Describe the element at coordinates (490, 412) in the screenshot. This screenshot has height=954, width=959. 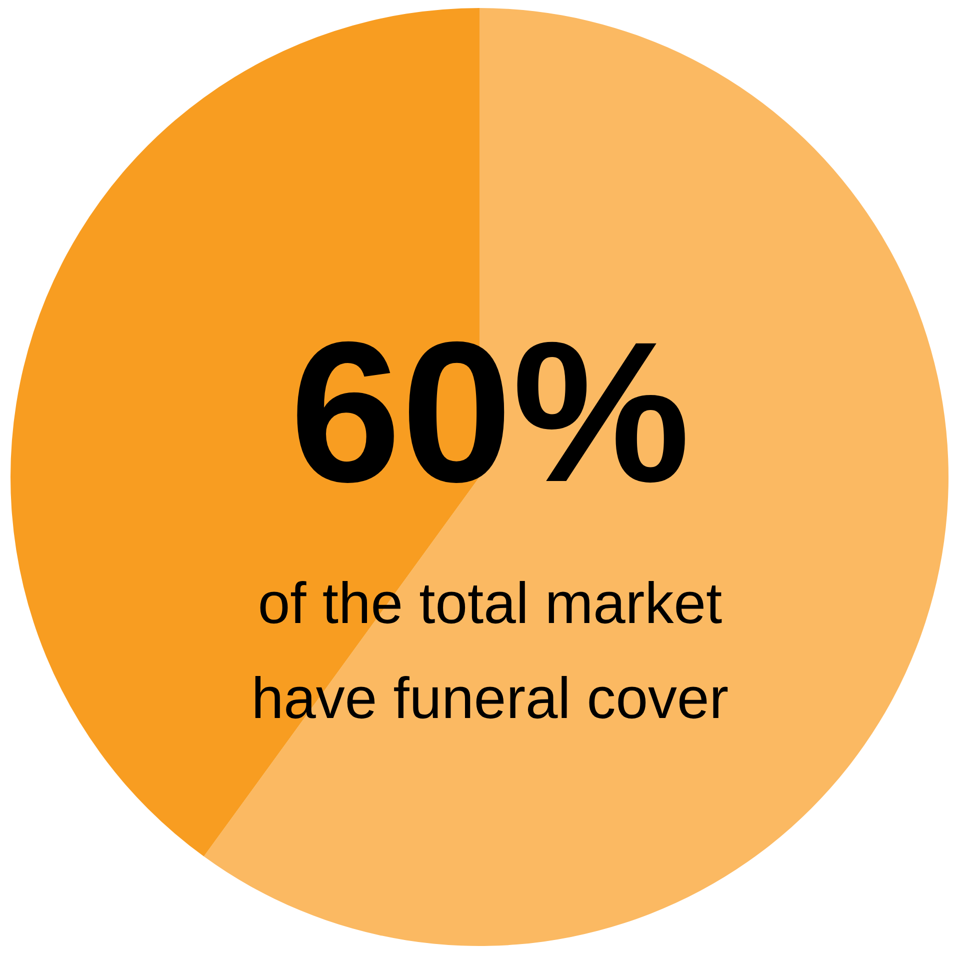
I see `data-label: 60%` at that location.